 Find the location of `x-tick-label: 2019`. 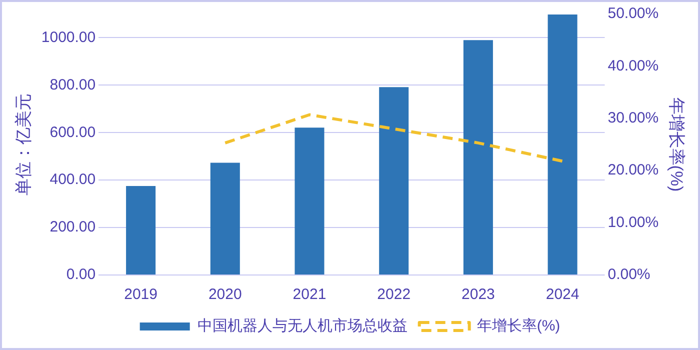

x-tick-label: 2019 is located at coordinates (141, 295).